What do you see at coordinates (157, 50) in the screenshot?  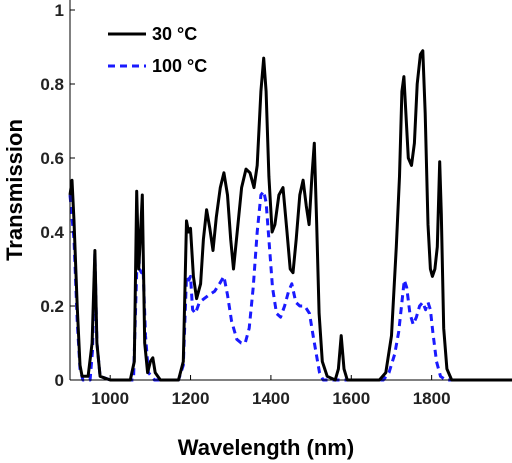 I see `legend: 30 °C 100 °C` at bounding box center [157, 50].